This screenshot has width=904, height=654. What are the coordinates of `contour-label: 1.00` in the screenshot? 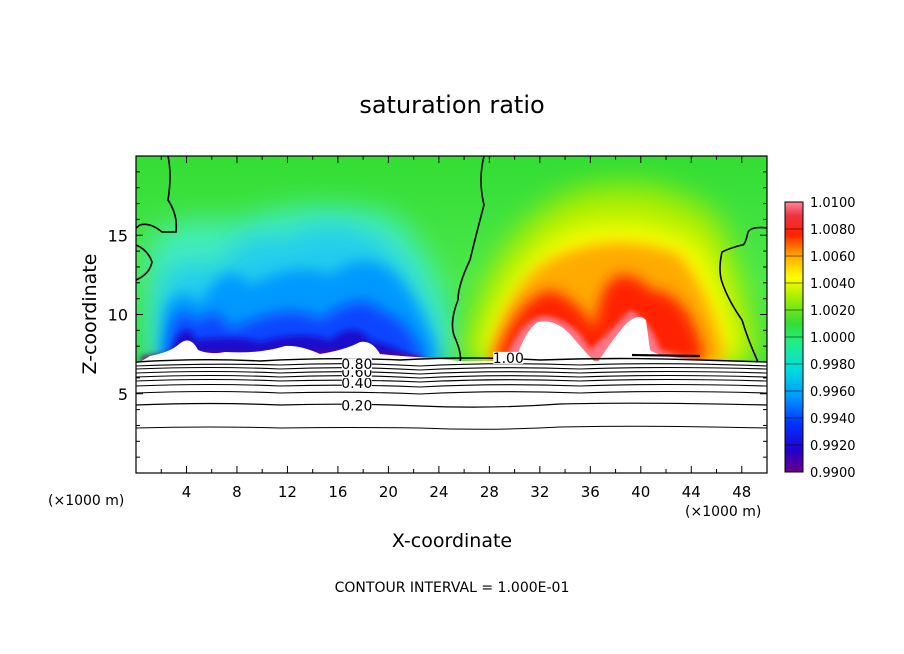 It's located at (508, 359).